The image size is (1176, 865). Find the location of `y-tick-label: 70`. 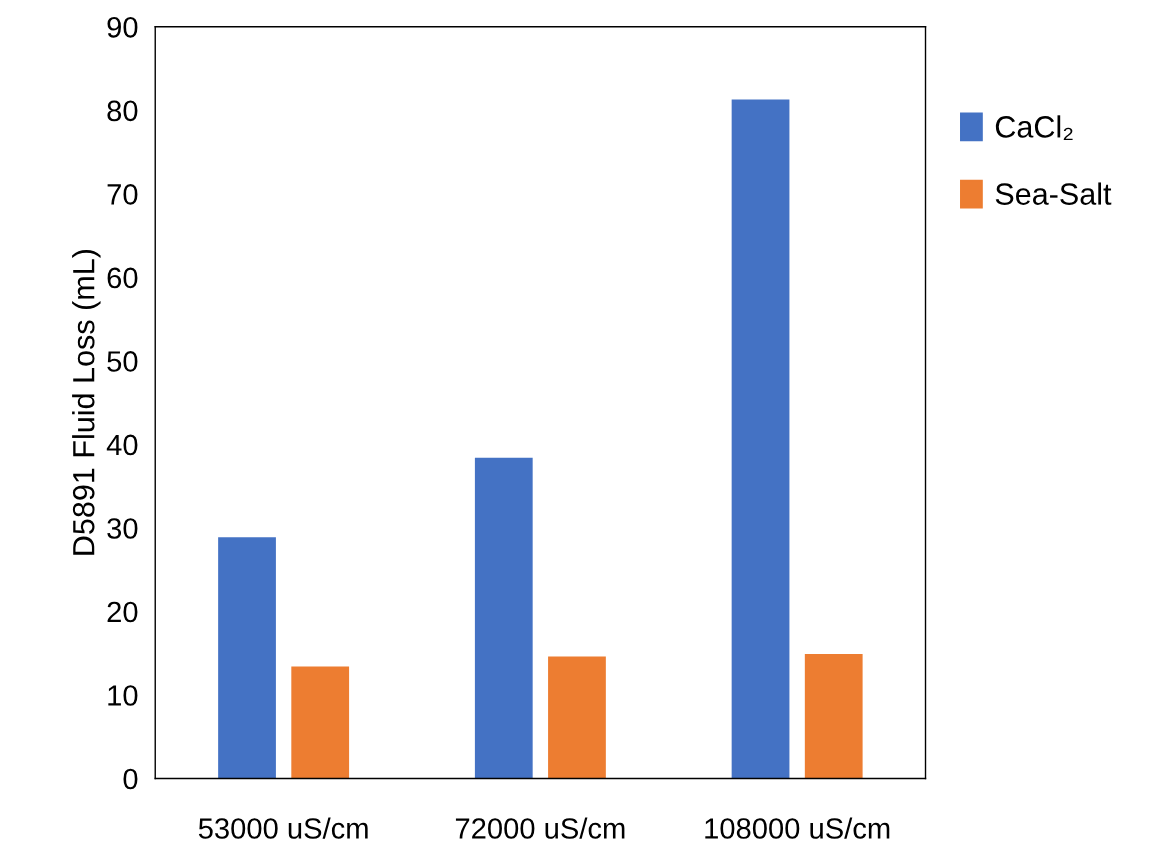

y-tick-label: 70 is located at coordinates (122, 194).